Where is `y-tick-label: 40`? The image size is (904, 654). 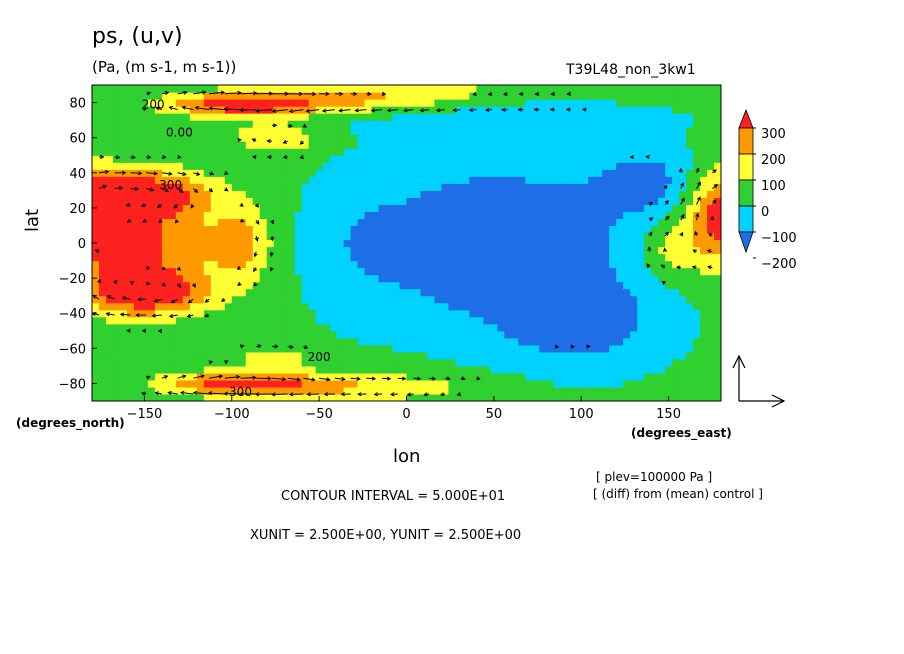
y-tick-label: 40 is located at coordinates (77, 174).